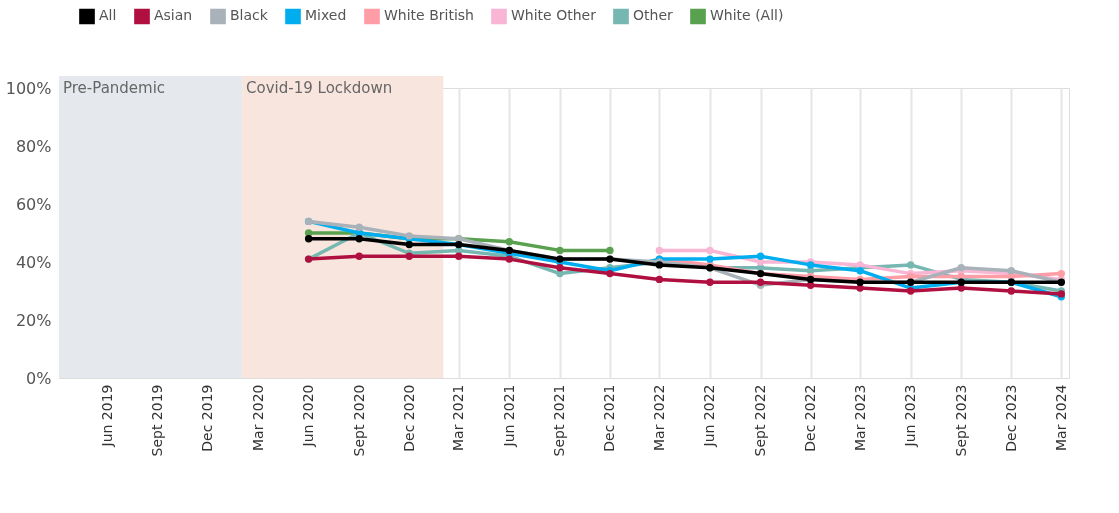 This screenshot has height=513, width=1119. Describe the element at coordinates (508, 416) in the screenshot. I see `x-tick-label: Jun 2021` at that location.